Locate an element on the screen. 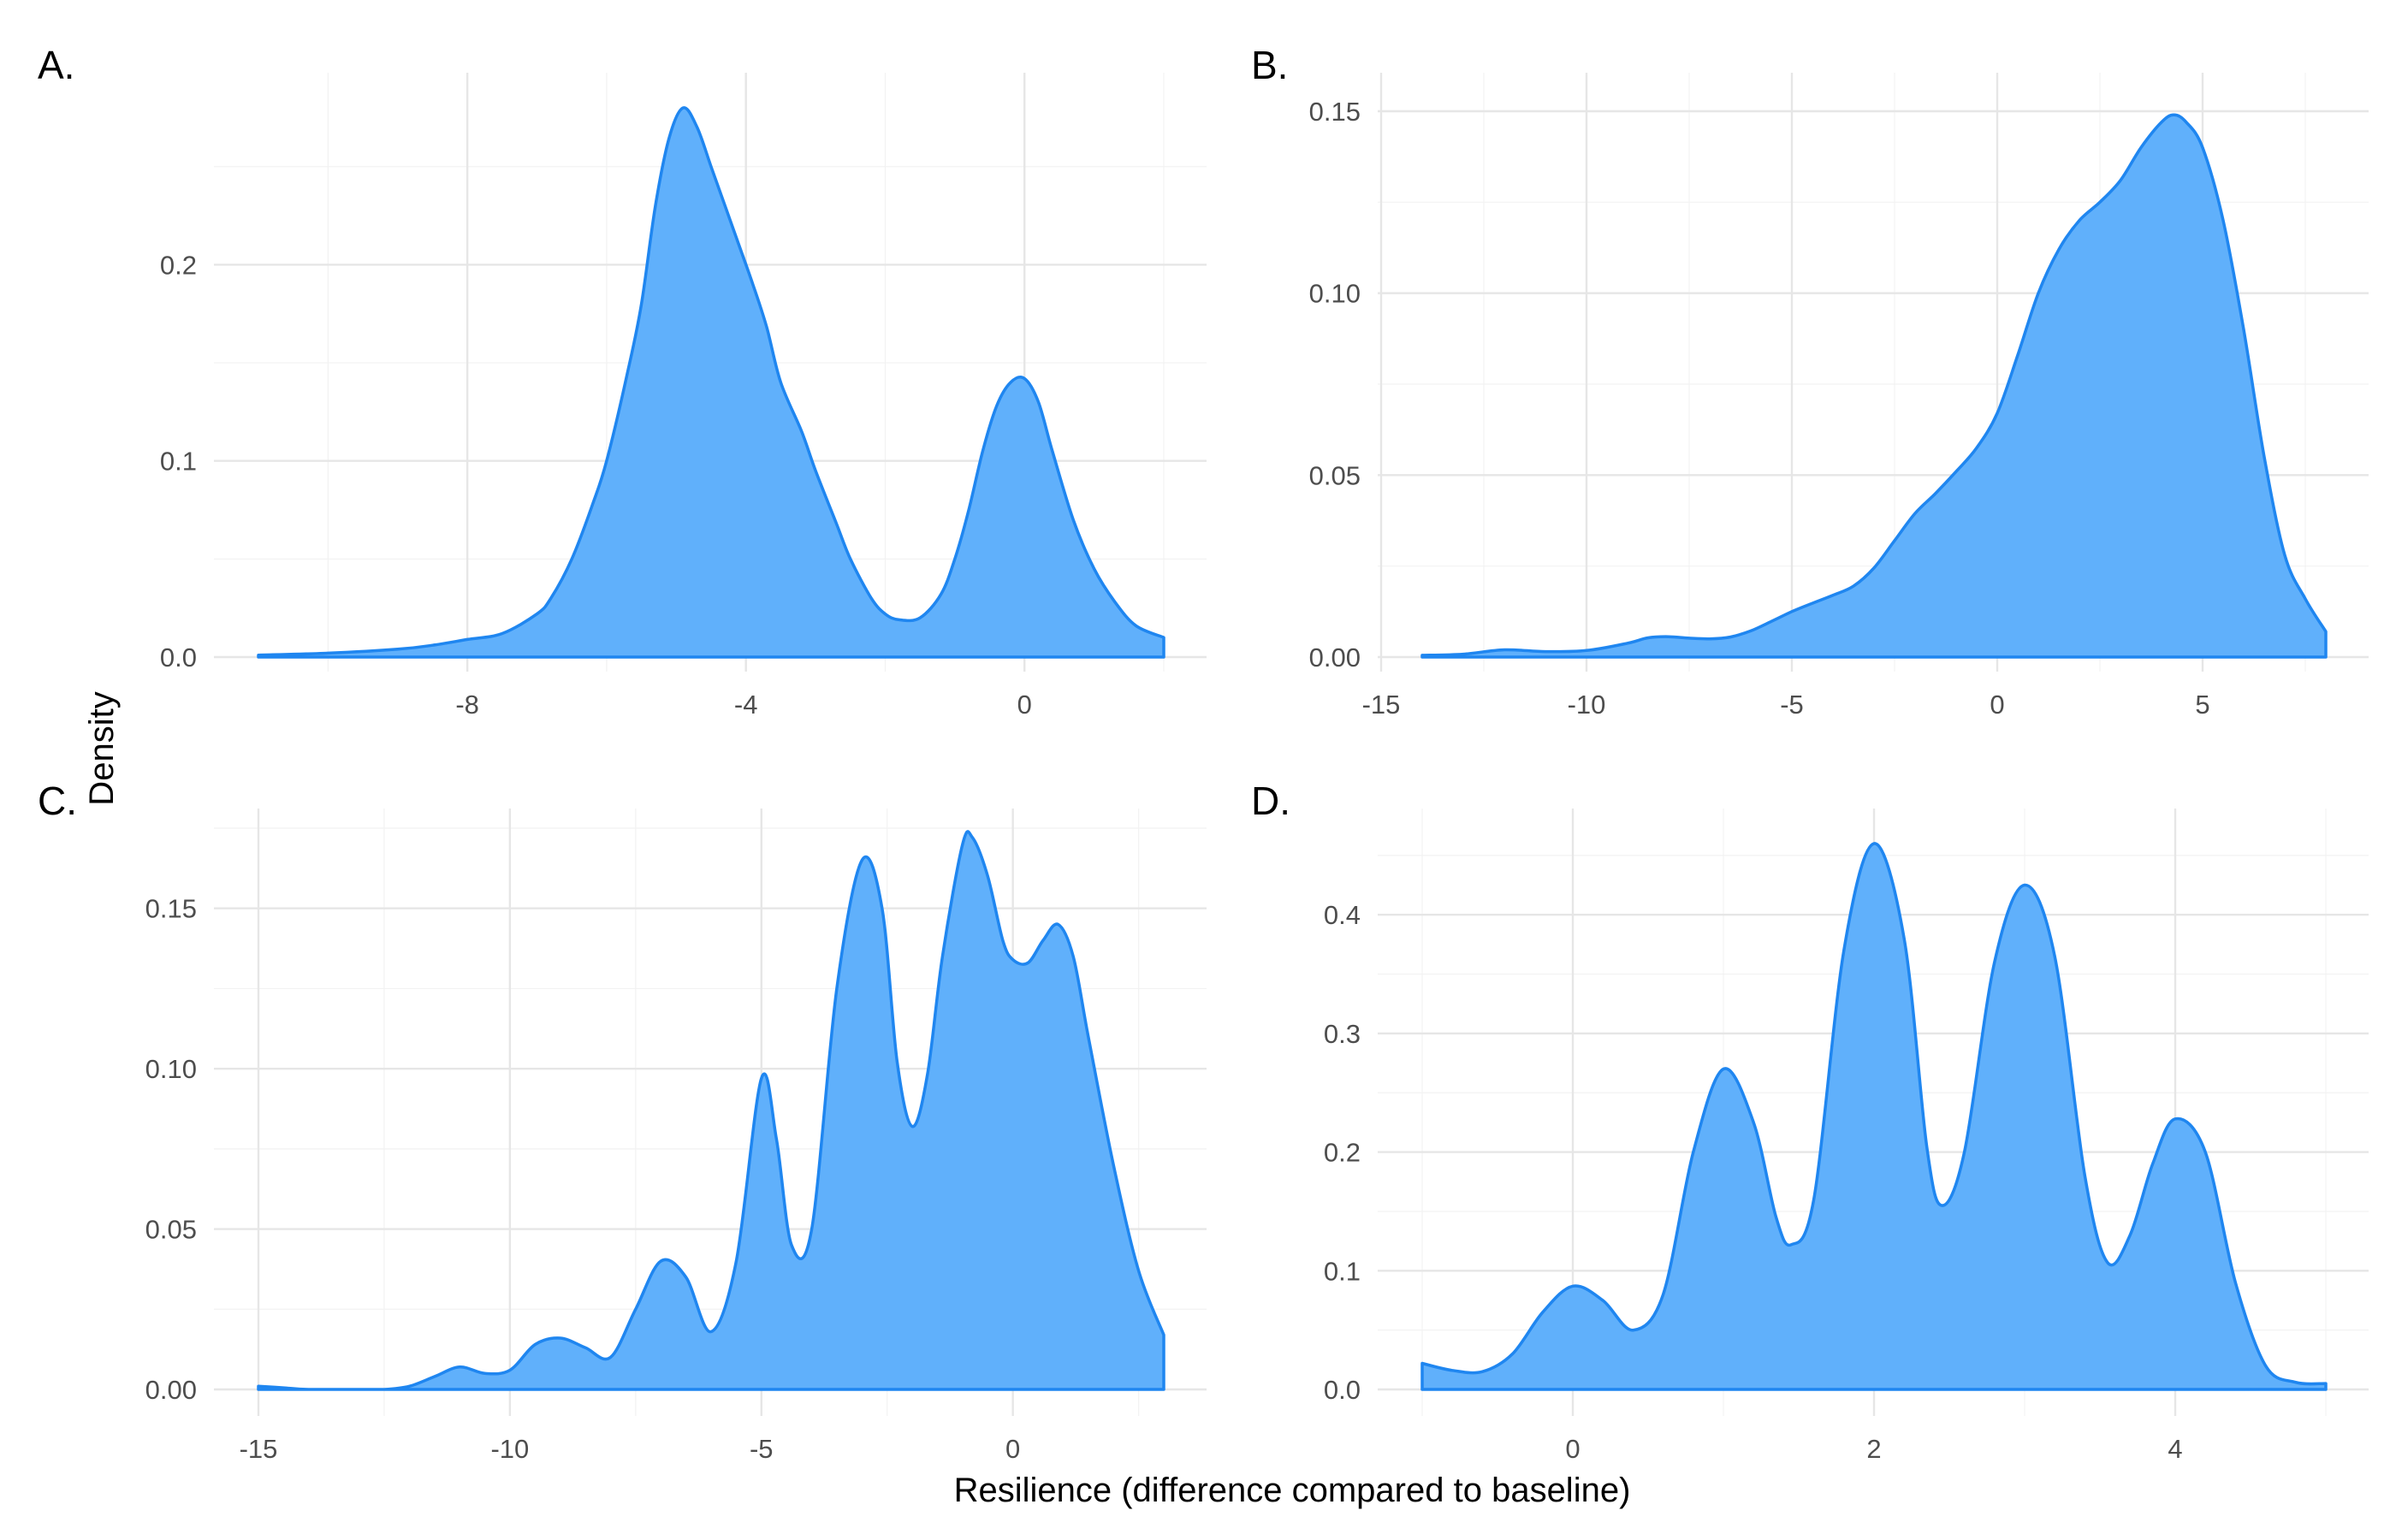 The width and height of the screenshot is (2396, 1540). y-axis-title: Density is located at coordinates (102, 748).